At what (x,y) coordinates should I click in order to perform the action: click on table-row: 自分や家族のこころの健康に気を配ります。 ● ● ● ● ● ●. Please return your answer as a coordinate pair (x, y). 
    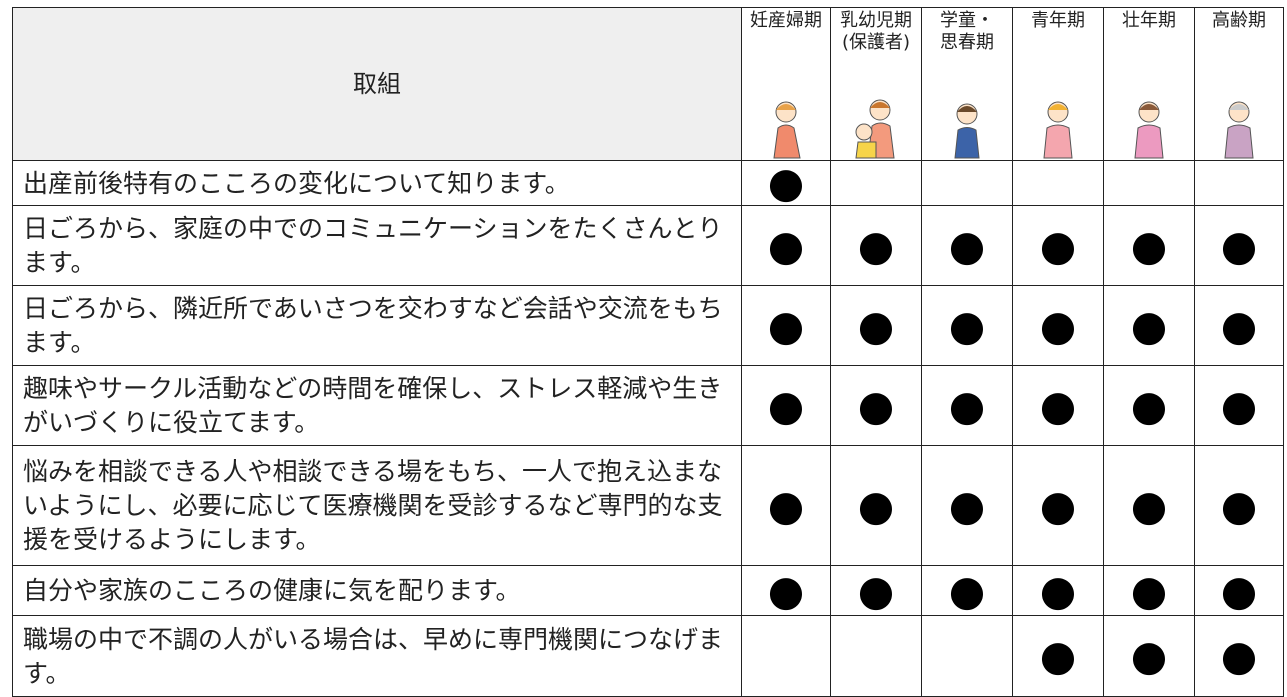
    Looking at the image, I should click on (648, 590).